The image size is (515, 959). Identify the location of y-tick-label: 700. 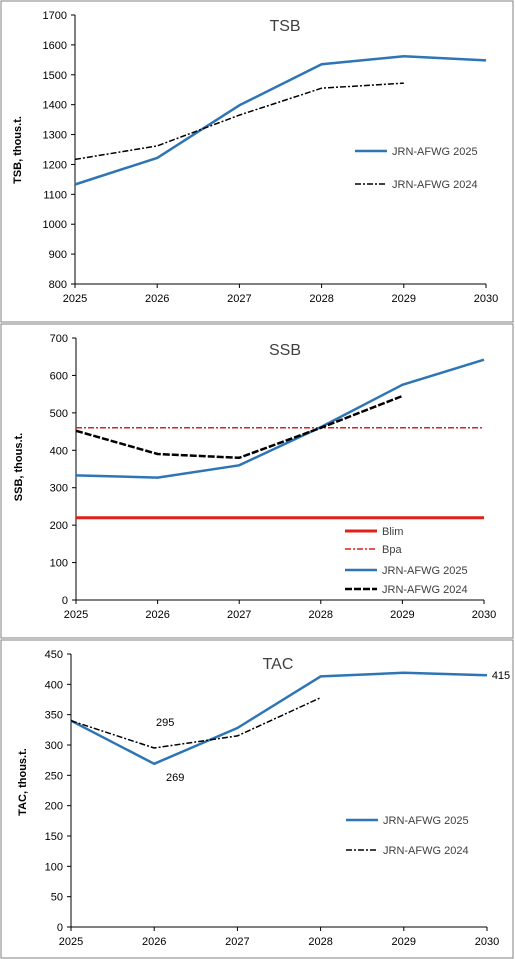
(59, 339).